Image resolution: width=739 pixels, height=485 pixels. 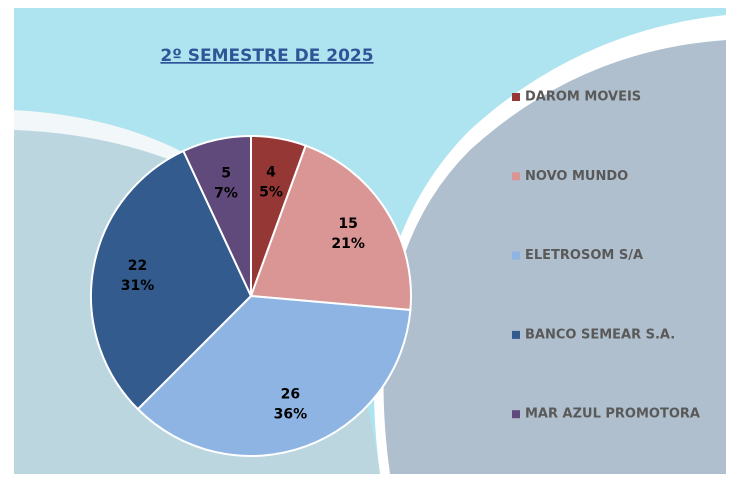 I want to click on legend-label: BANCO SEMEAR S.A., so click(x=600, y=334).